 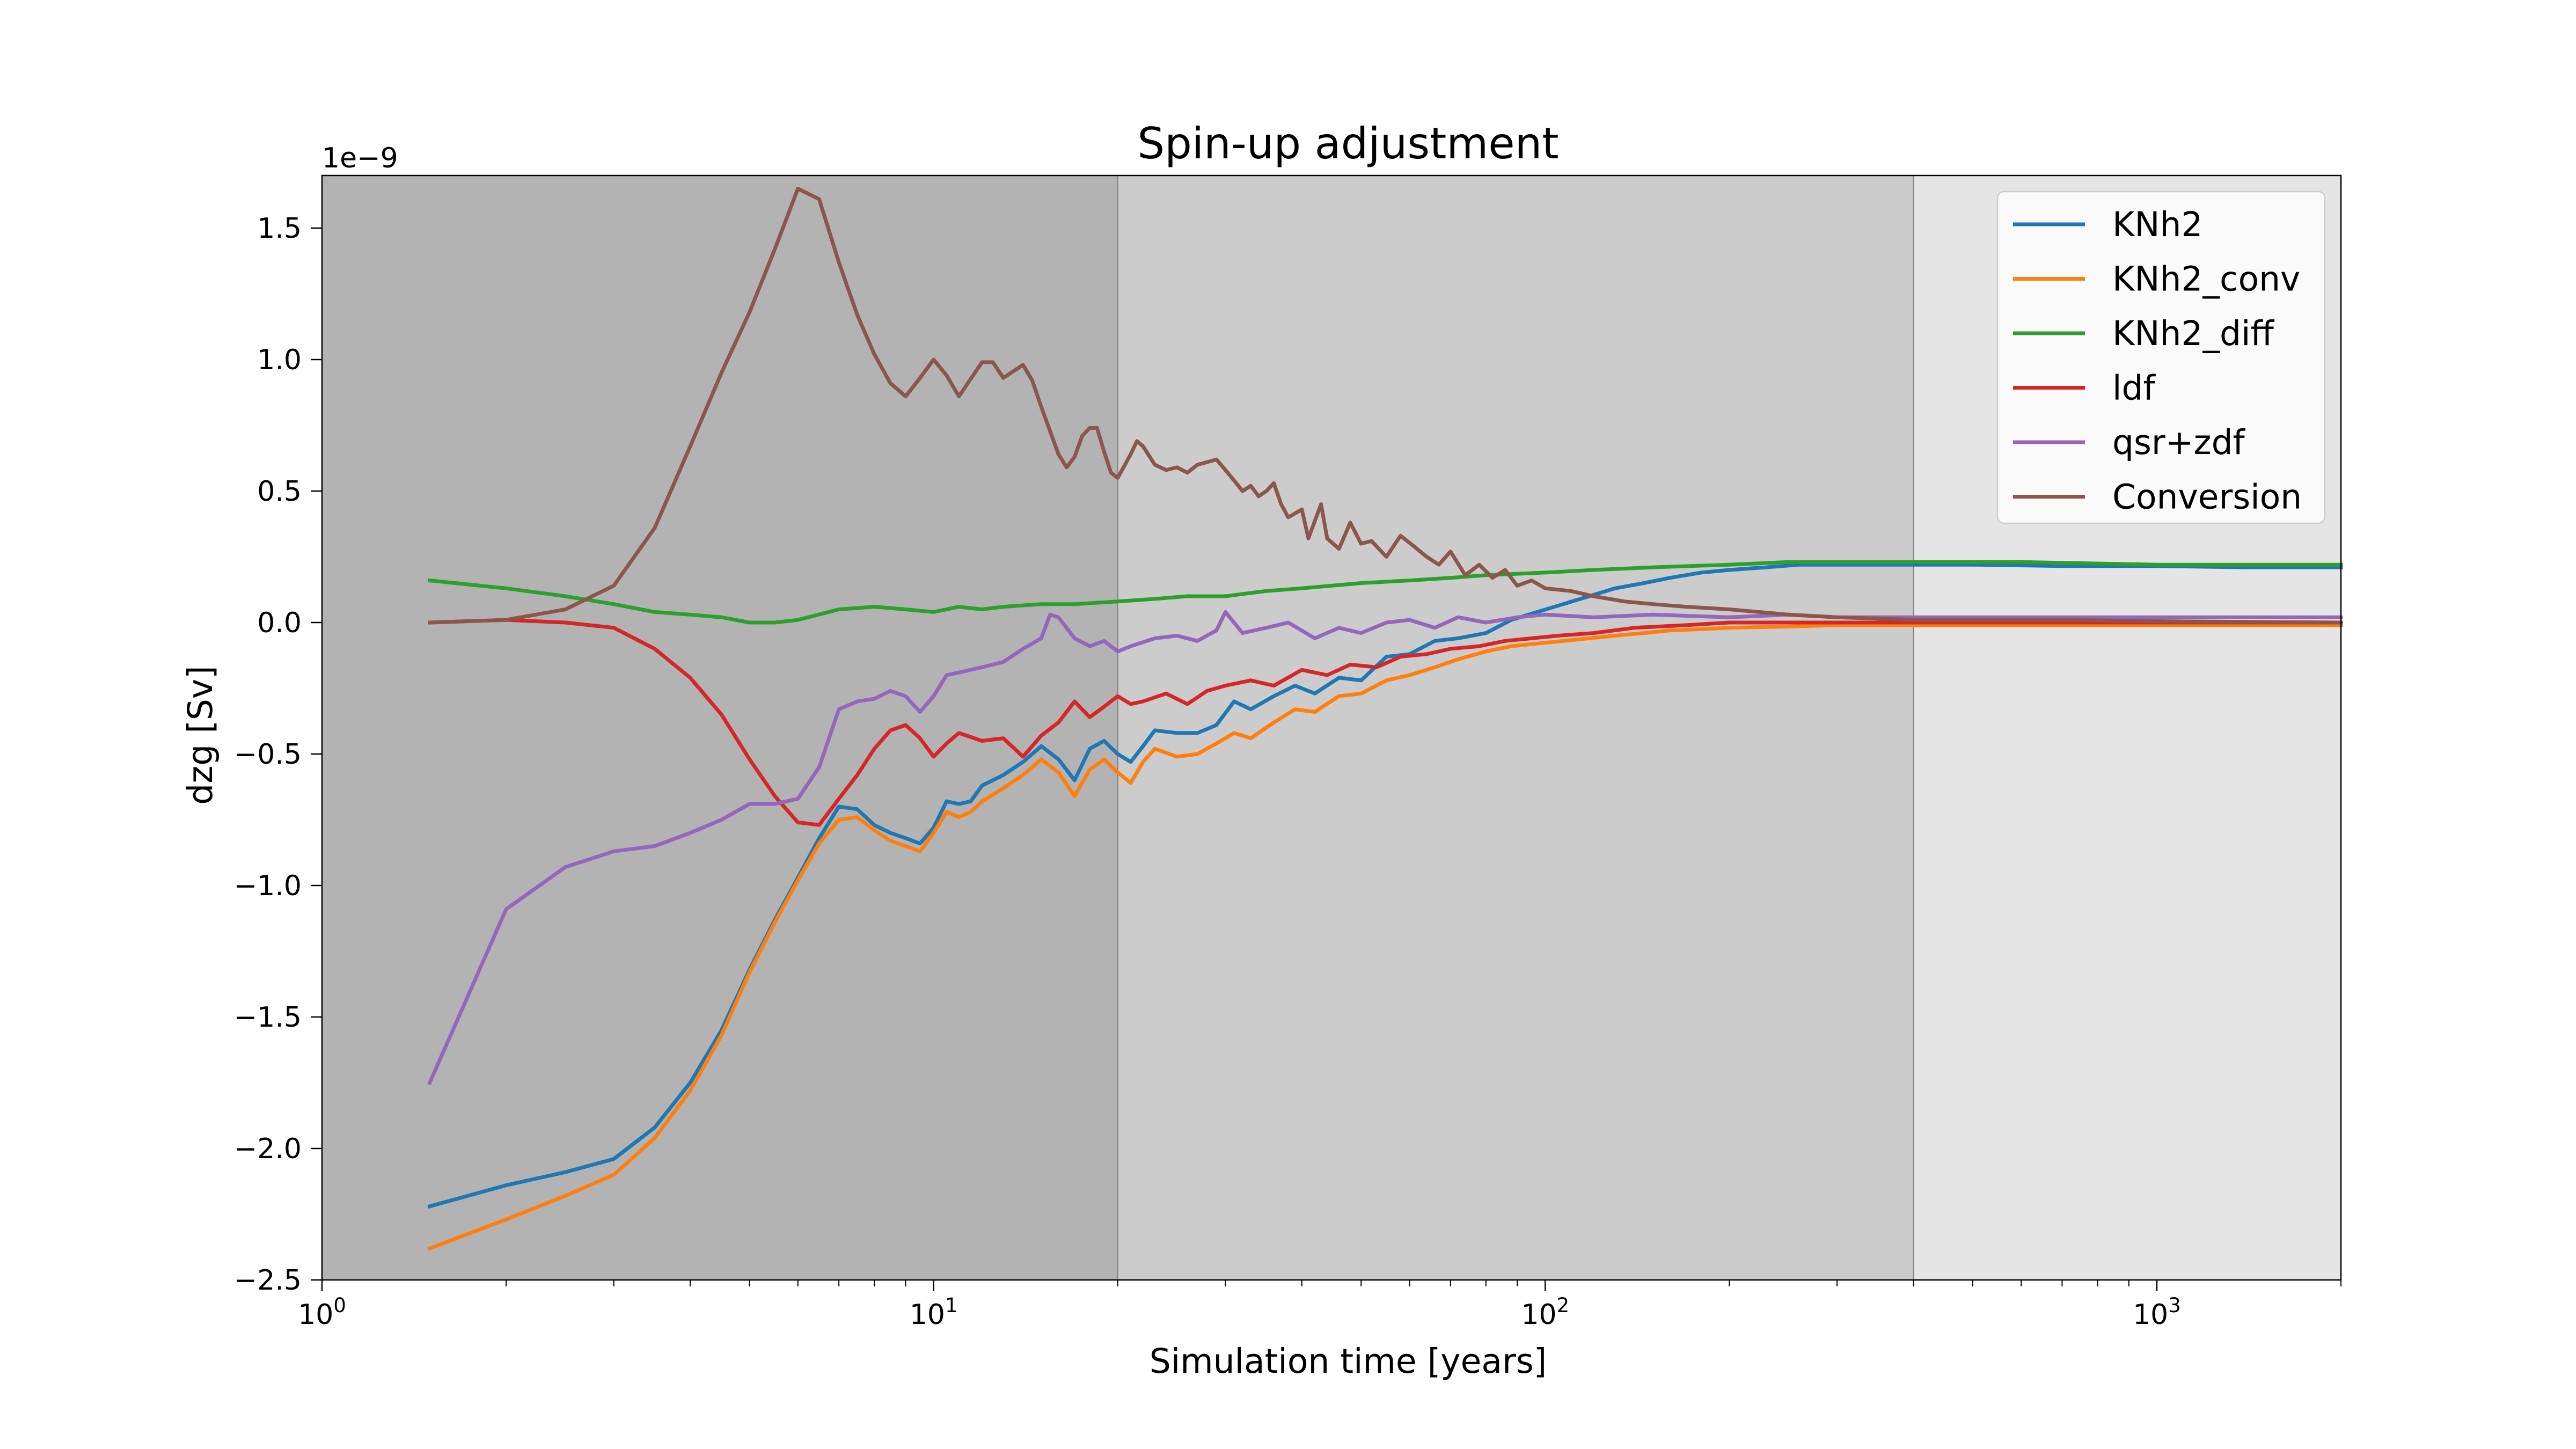 What do you see at coordinates (279, 360) in the screenshot?
I see `y-tick-label: 1.0` at bounding box center [279, 360].